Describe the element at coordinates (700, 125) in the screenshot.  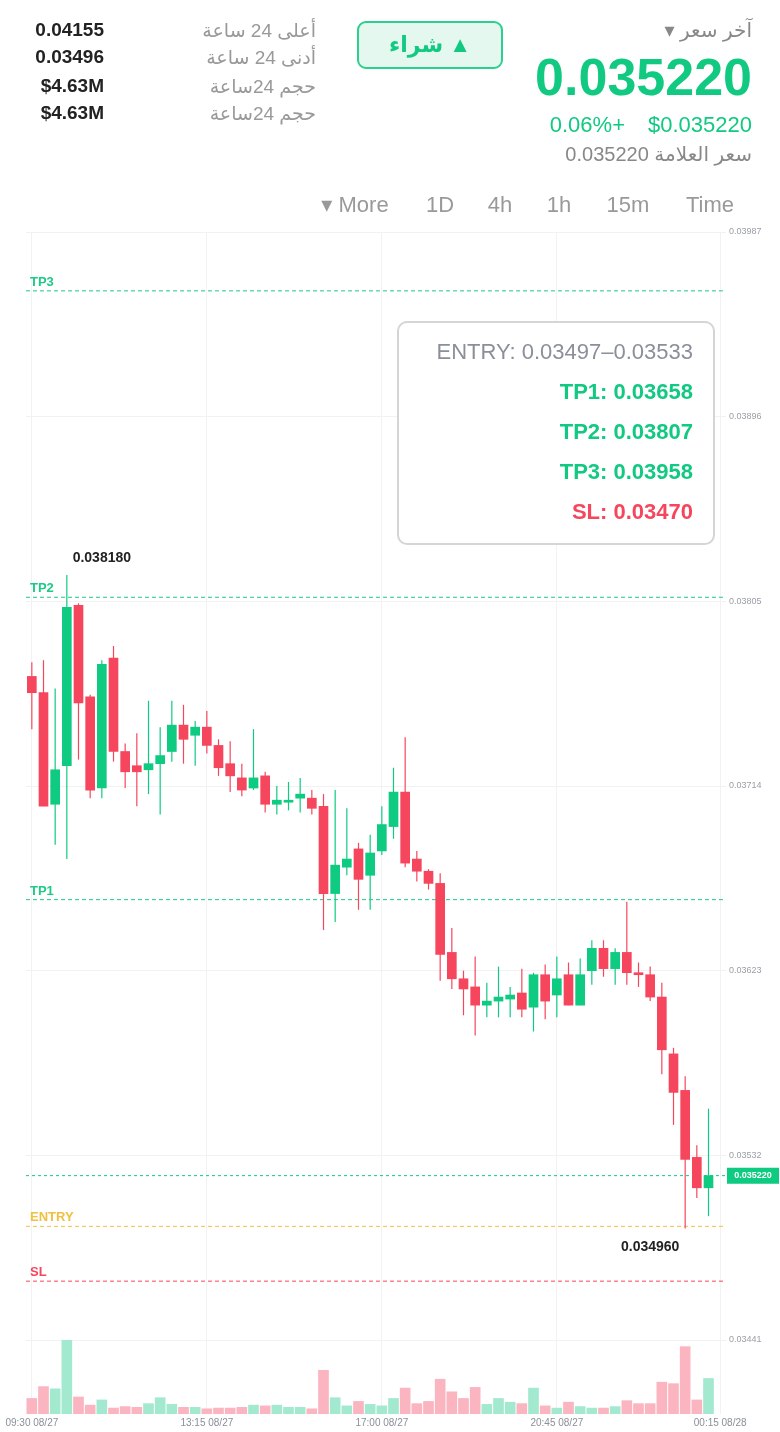
I see `text: $0.035220` at that location.